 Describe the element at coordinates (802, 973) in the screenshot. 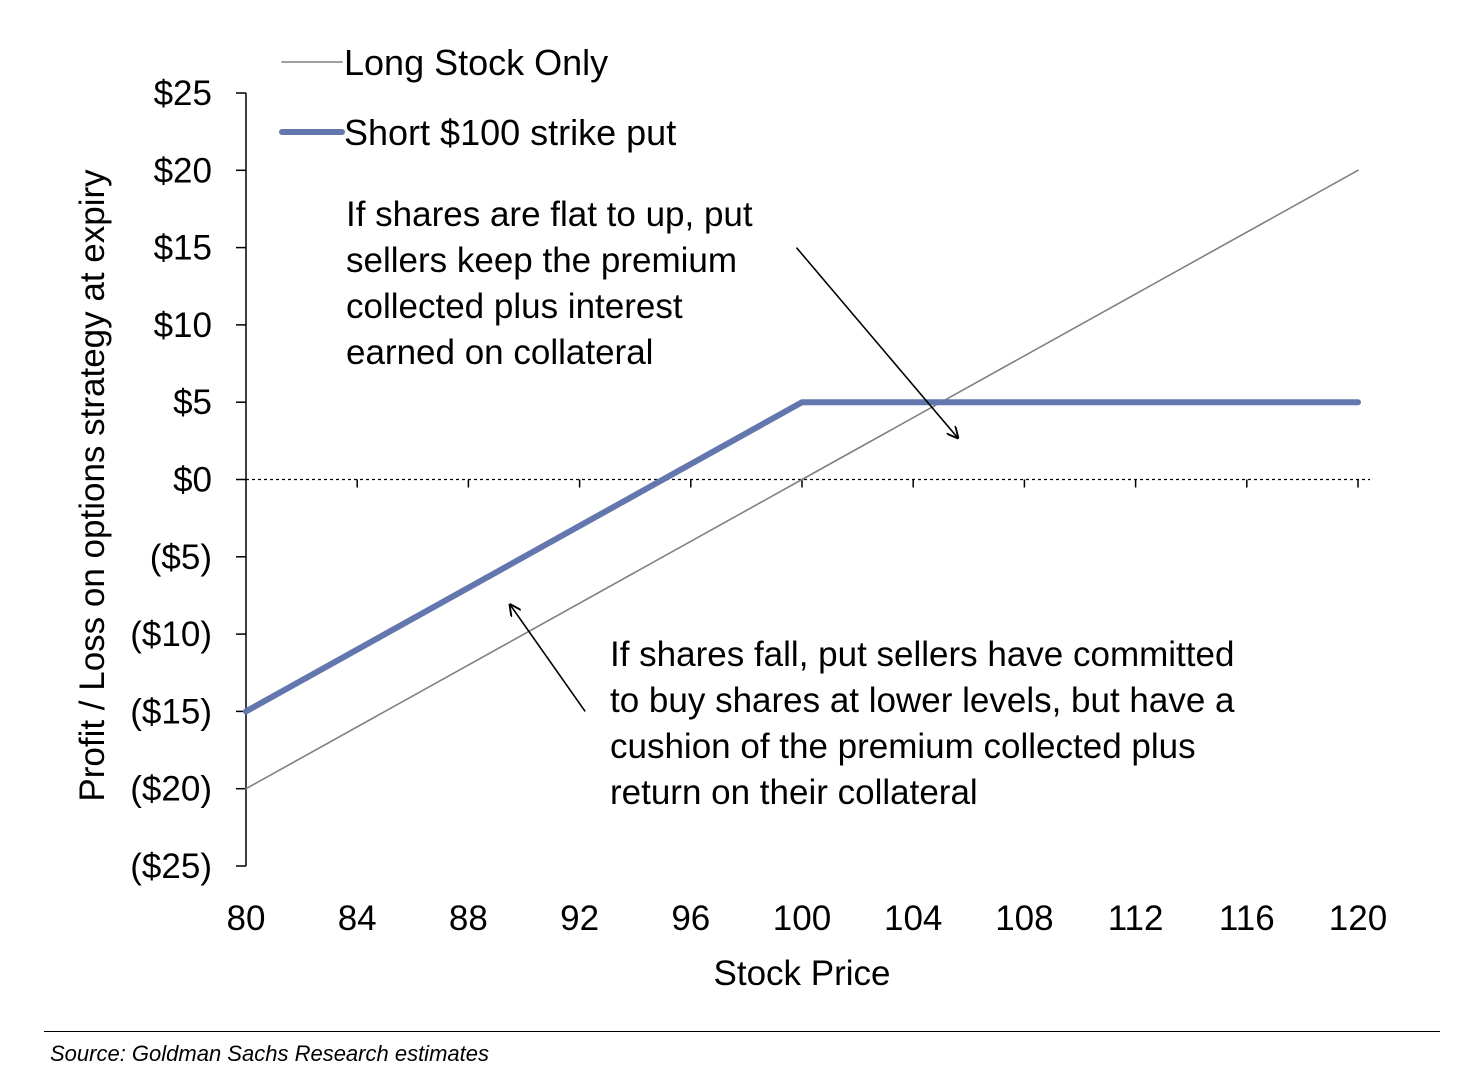

I see `x-axis-title: Stock Price` at that location.